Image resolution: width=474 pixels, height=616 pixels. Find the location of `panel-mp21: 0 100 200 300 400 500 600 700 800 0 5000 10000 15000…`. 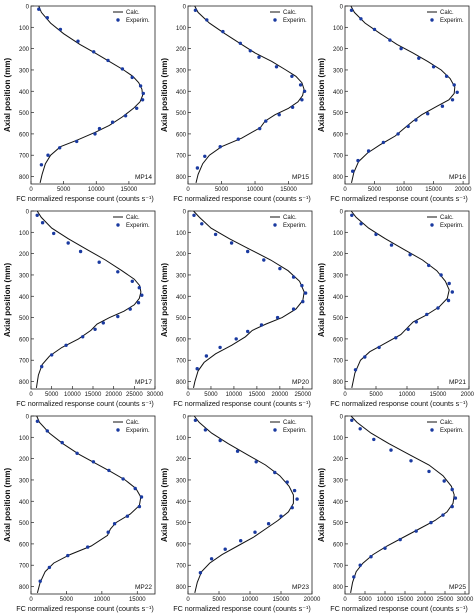

panel-mp21: 0 100 200 300 400 500 600 700 800 0 5000 10000 15000… is located at coordinates (395, 309).